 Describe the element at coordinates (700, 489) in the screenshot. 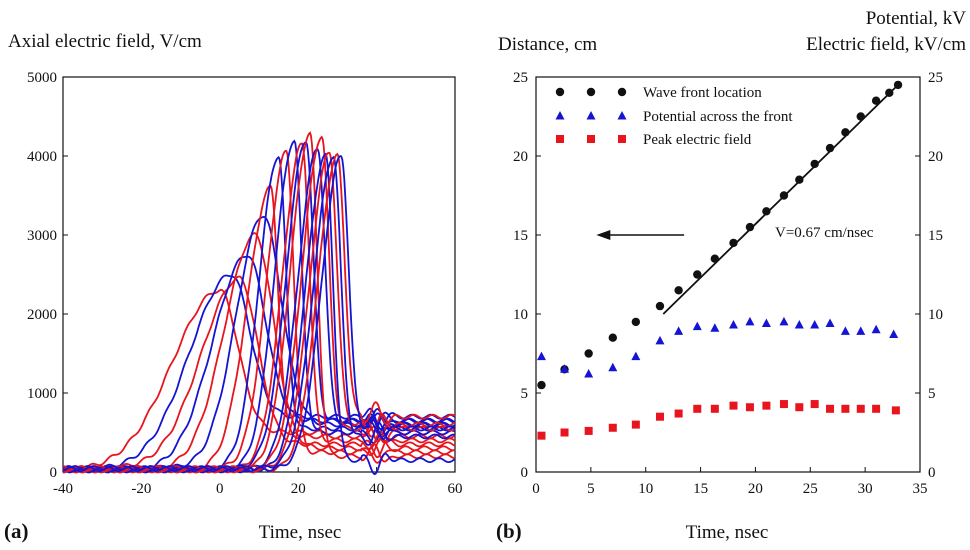

I see `panel-b-xtick-label: 15` at that location.